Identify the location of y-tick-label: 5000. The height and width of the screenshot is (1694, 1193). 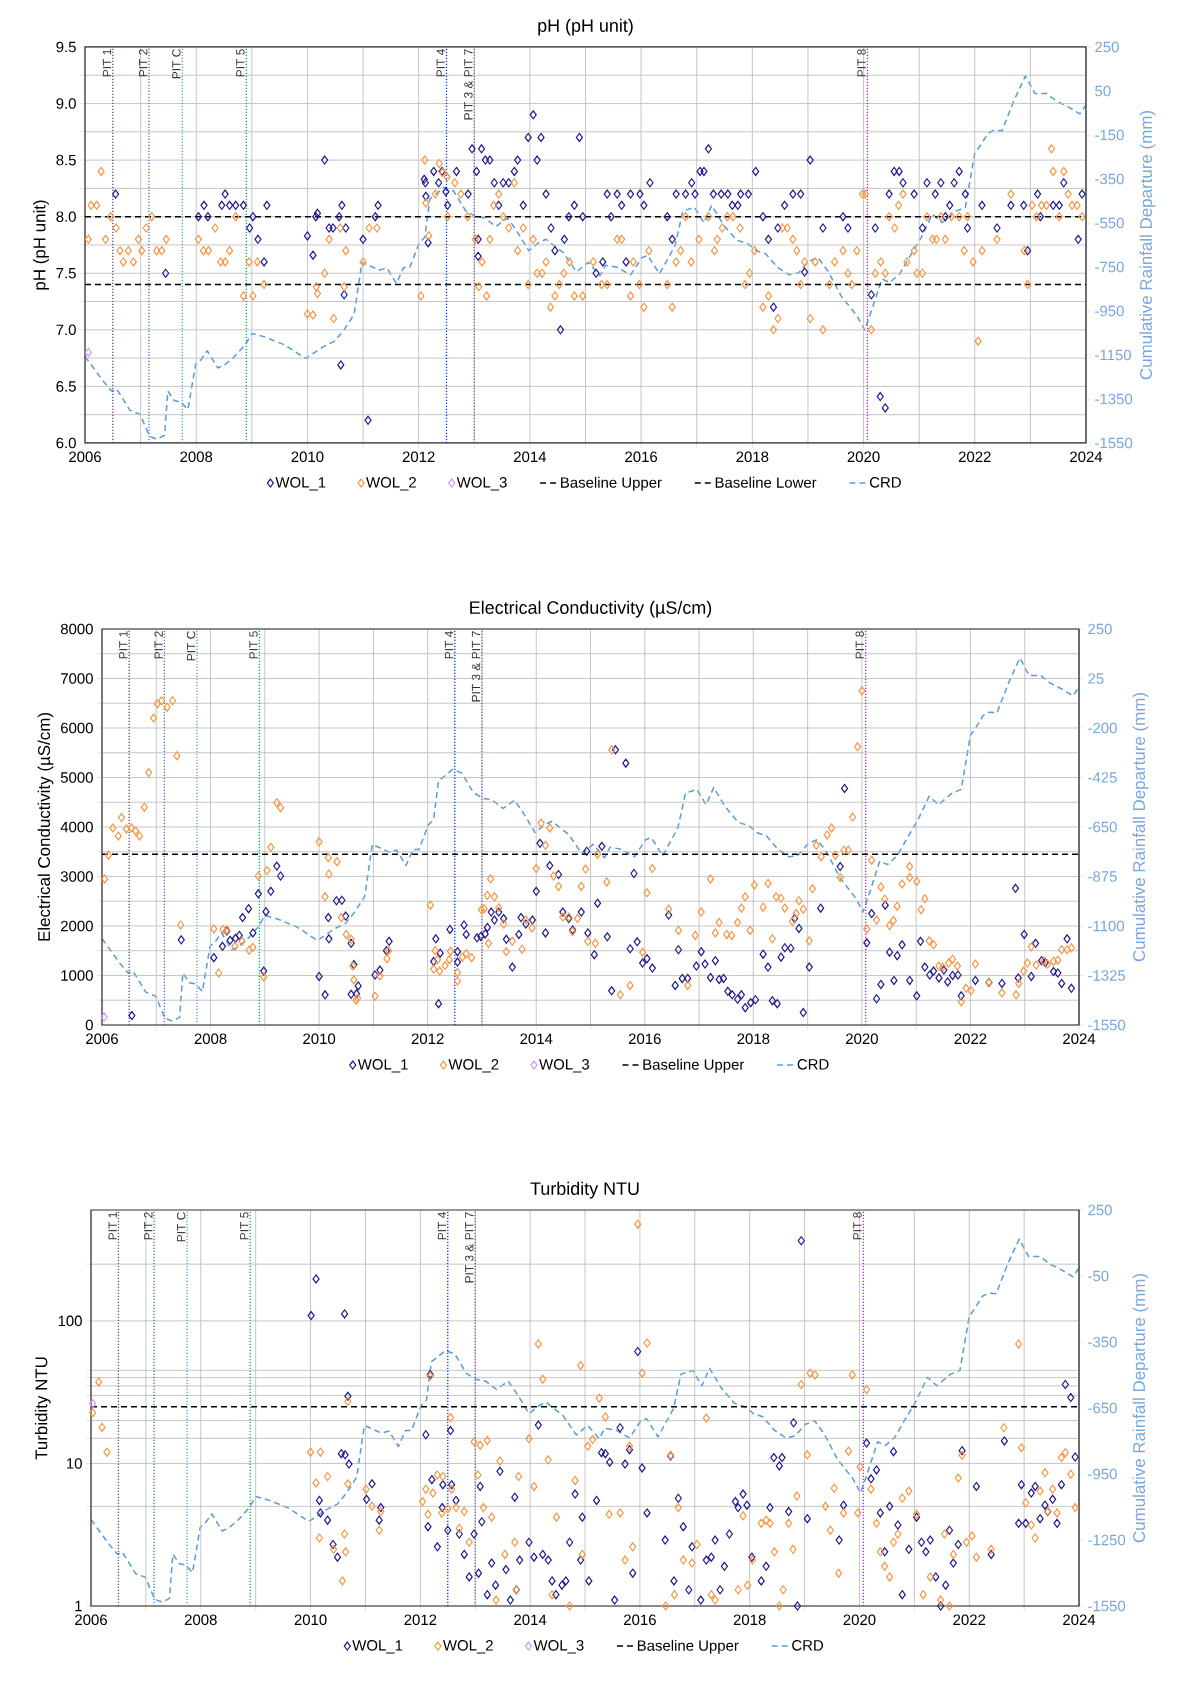
(76, 777).